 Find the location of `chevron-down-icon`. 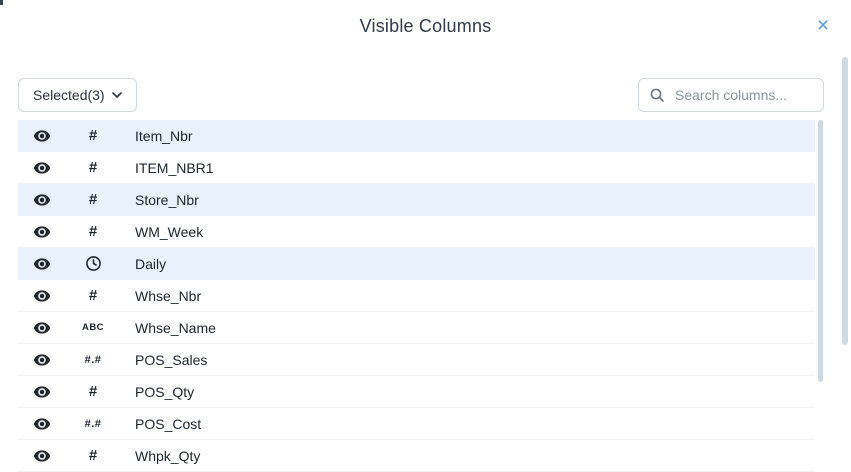

chevron-down-icon is located at coordinates (116, 95).